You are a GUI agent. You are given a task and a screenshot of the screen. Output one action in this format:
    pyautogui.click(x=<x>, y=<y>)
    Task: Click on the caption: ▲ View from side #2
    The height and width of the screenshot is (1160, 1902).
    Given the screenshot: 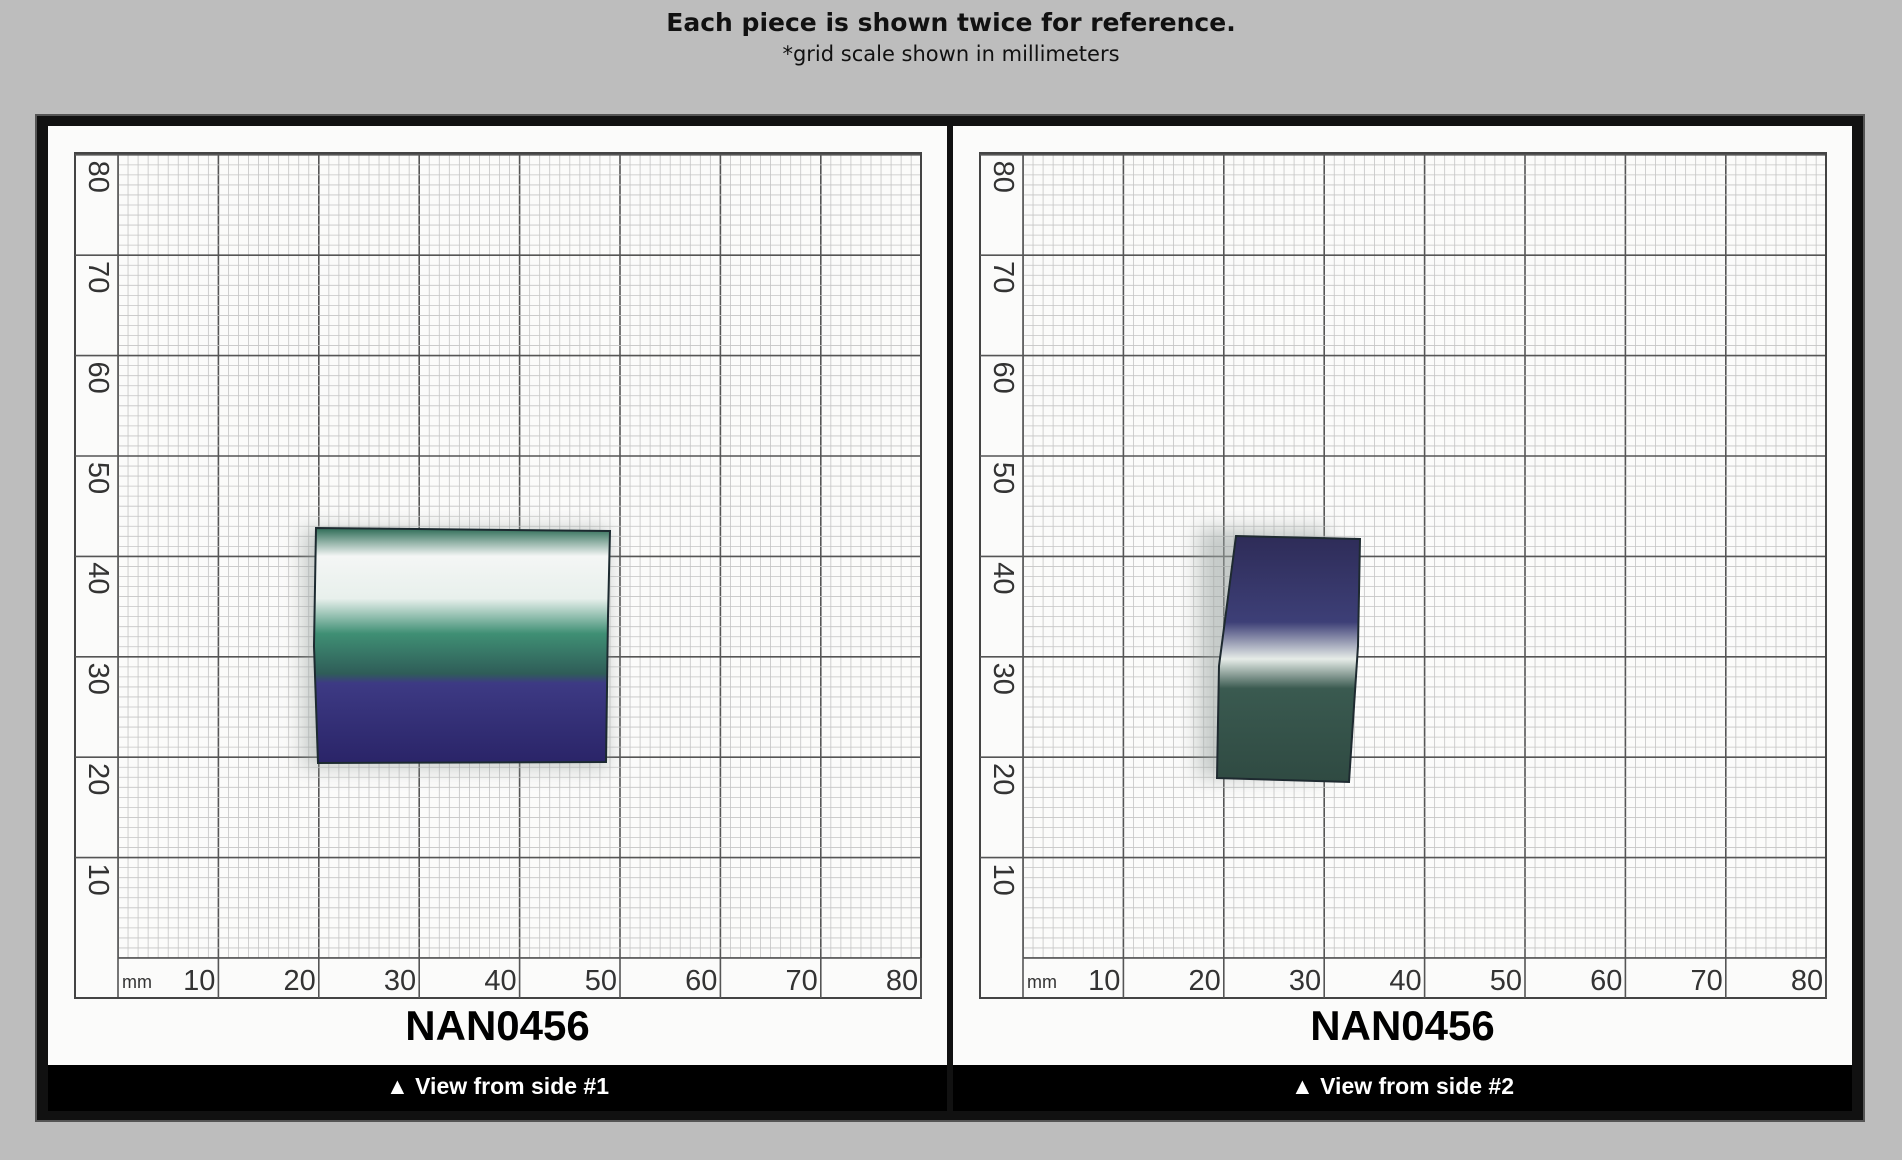 What is the action you would take?
    pyautogui.click(x=1402, y=1086)
    